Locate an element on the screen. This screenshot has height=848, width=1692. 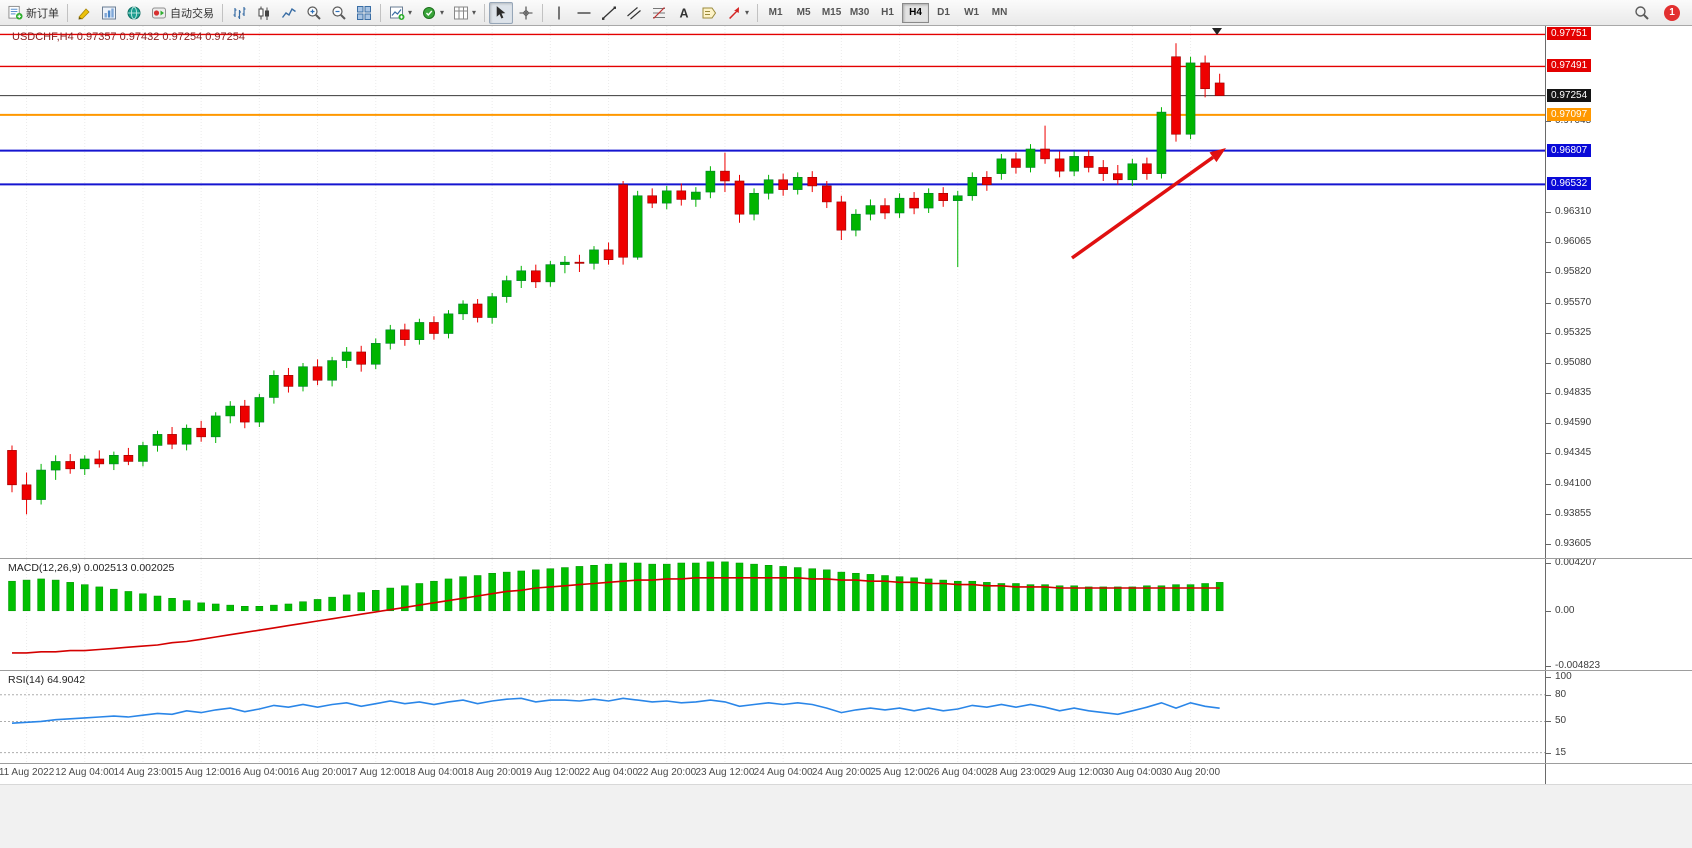
new-chart-icon is located at coordinates (397, 13).